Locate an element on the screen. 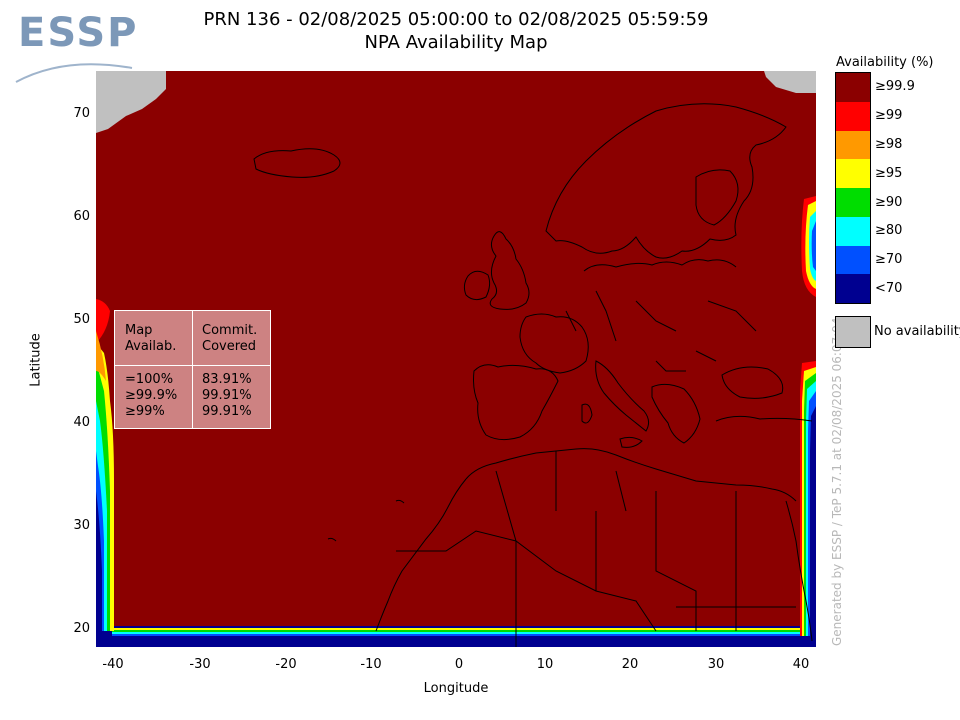 The image size is (960, 720). header-covered: Covered is located at coordinates (229, 346).